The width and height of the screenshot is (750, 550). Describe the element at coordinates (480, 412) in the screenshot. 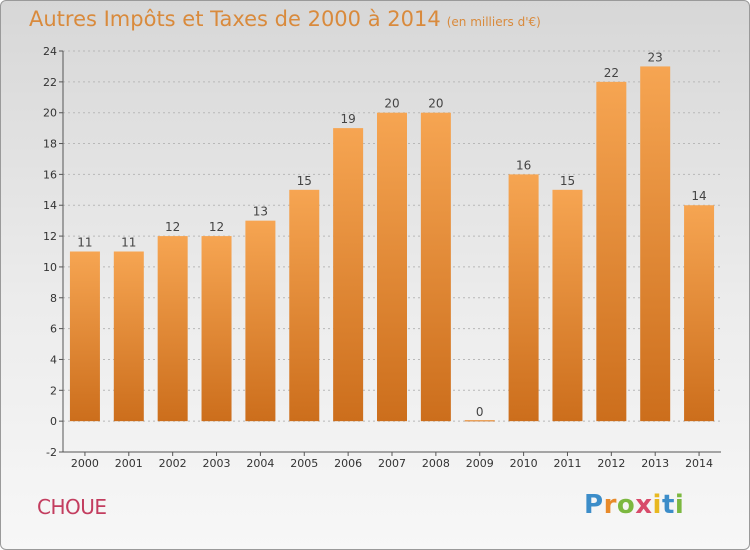

I see `value-label-2009: 0` at that location.